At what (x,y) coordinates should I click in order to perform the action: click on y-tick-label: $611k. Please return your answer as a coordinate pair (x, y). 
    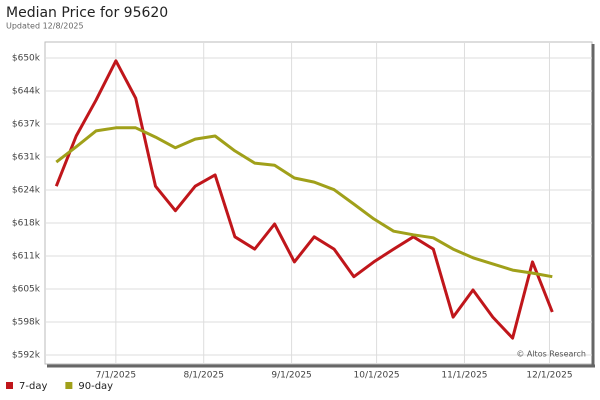
    Looking at the image, I should click on (26, 257).